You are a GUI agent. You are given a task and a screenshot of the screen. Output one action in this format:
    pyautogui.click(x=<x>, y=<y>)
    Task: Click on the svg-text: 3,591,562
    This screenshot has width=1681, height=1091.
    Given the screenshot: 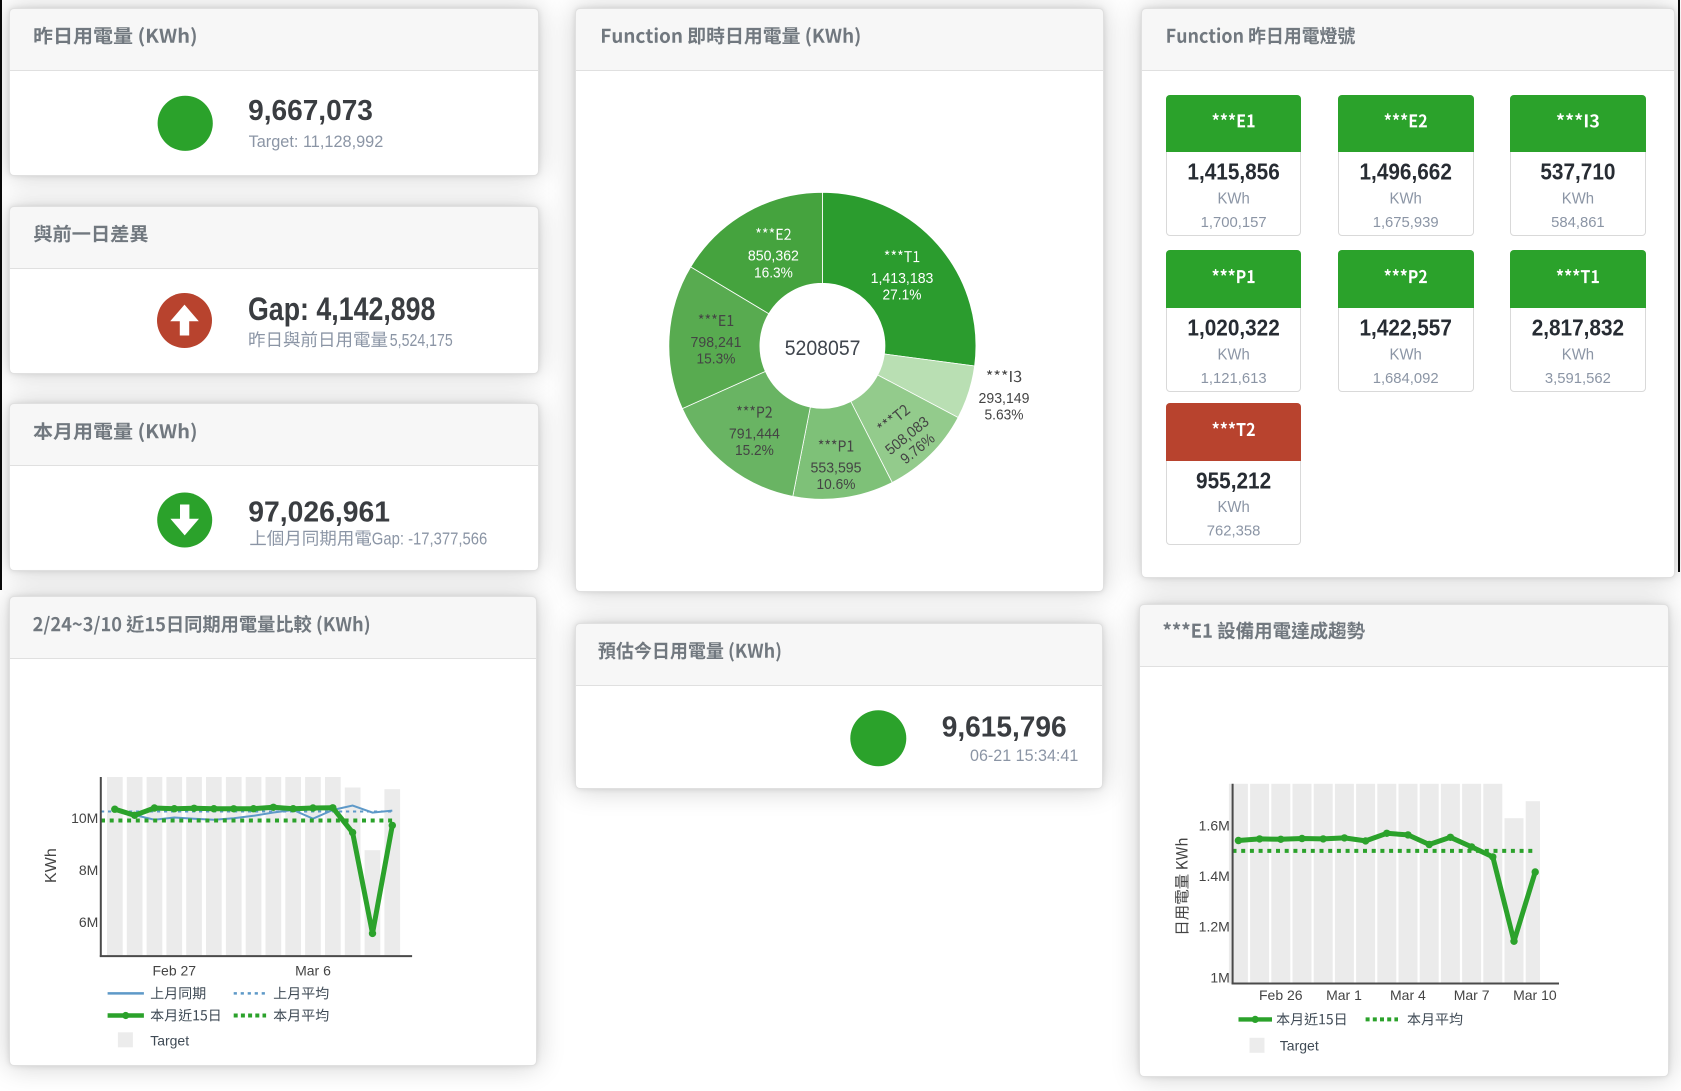 What is the action you would take?
    pyautogui.click(x=1578, y=378)
    